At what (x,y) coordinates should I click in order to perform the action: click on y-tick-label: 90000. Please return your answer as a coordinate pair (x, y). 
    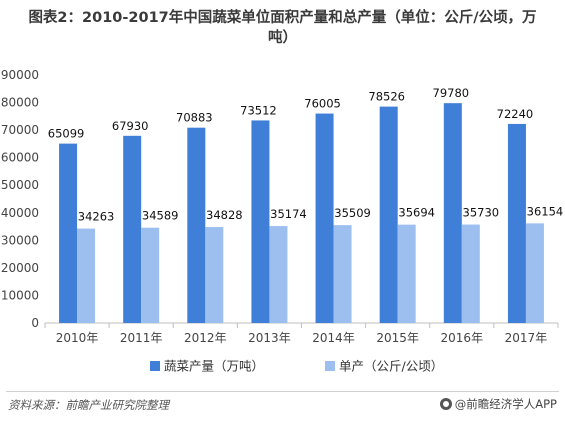
    Looking at the image, I should click on (20, 75).